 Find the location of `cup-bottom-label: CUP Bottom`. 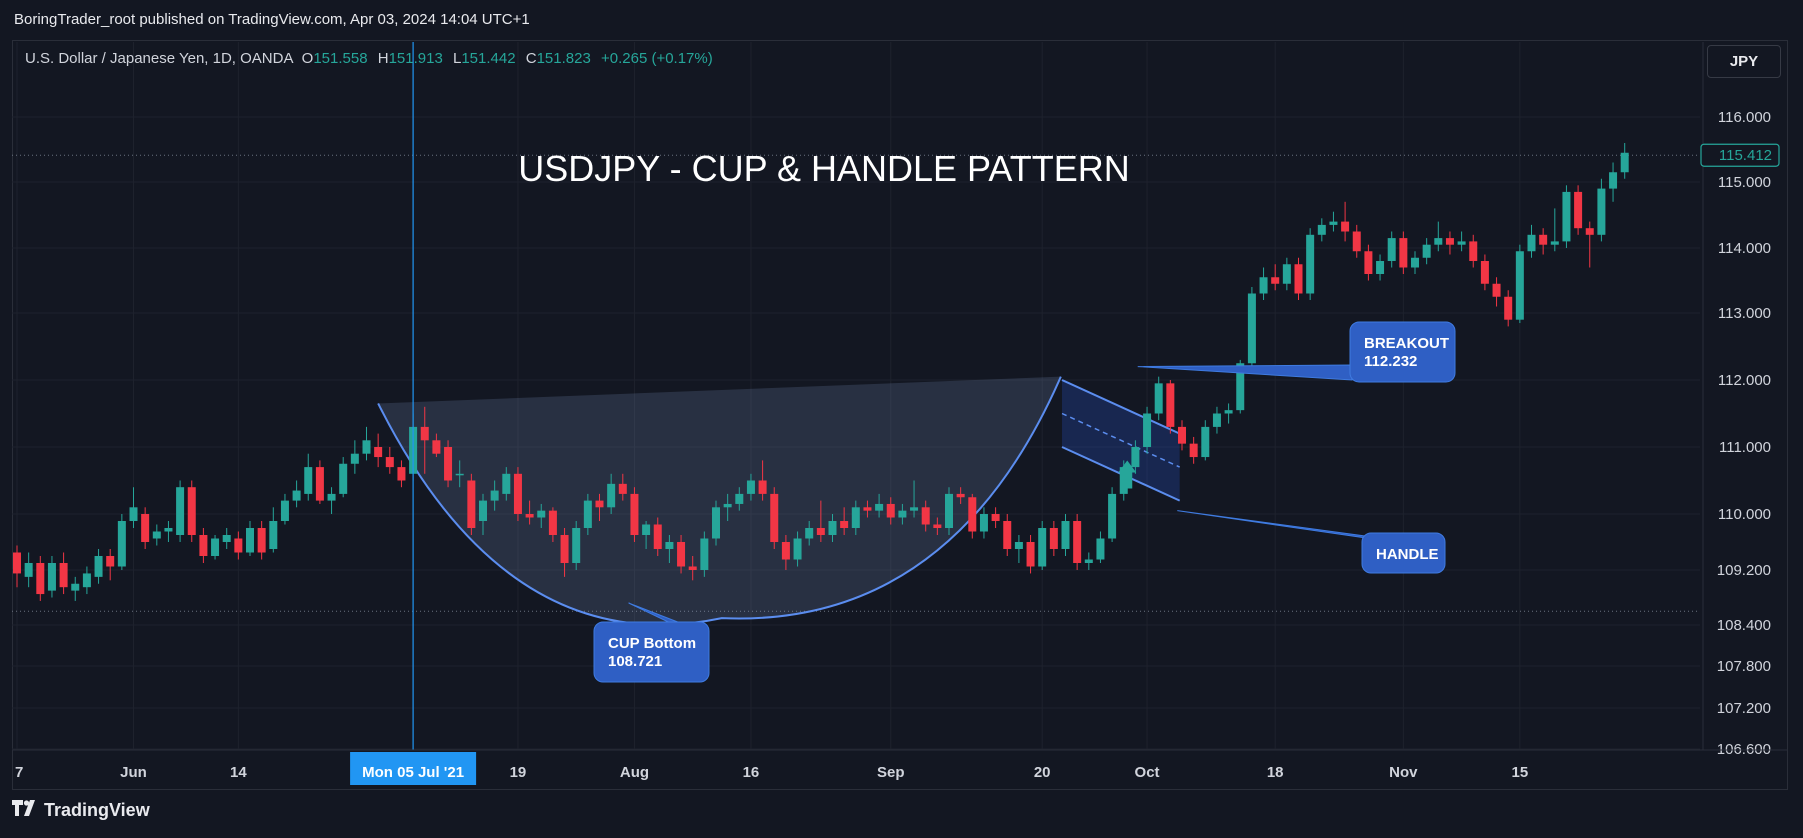

cup-bottom-label: CUP Bottom is located at coordinates (652, 643).